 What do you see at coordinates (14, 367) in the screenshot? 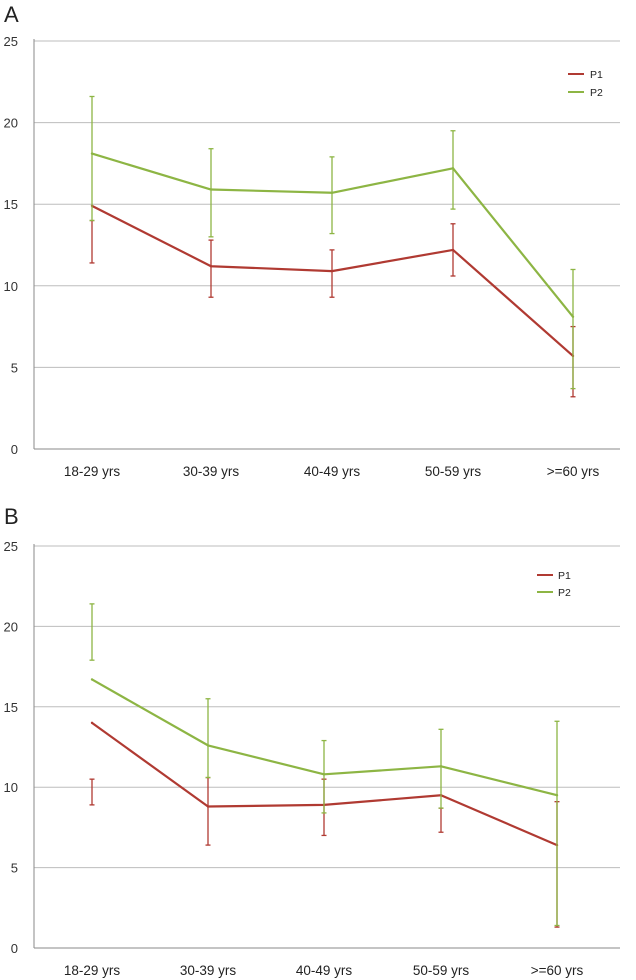
I see `panel-a-ytick-label: 5` at bounding box center [14, 367].